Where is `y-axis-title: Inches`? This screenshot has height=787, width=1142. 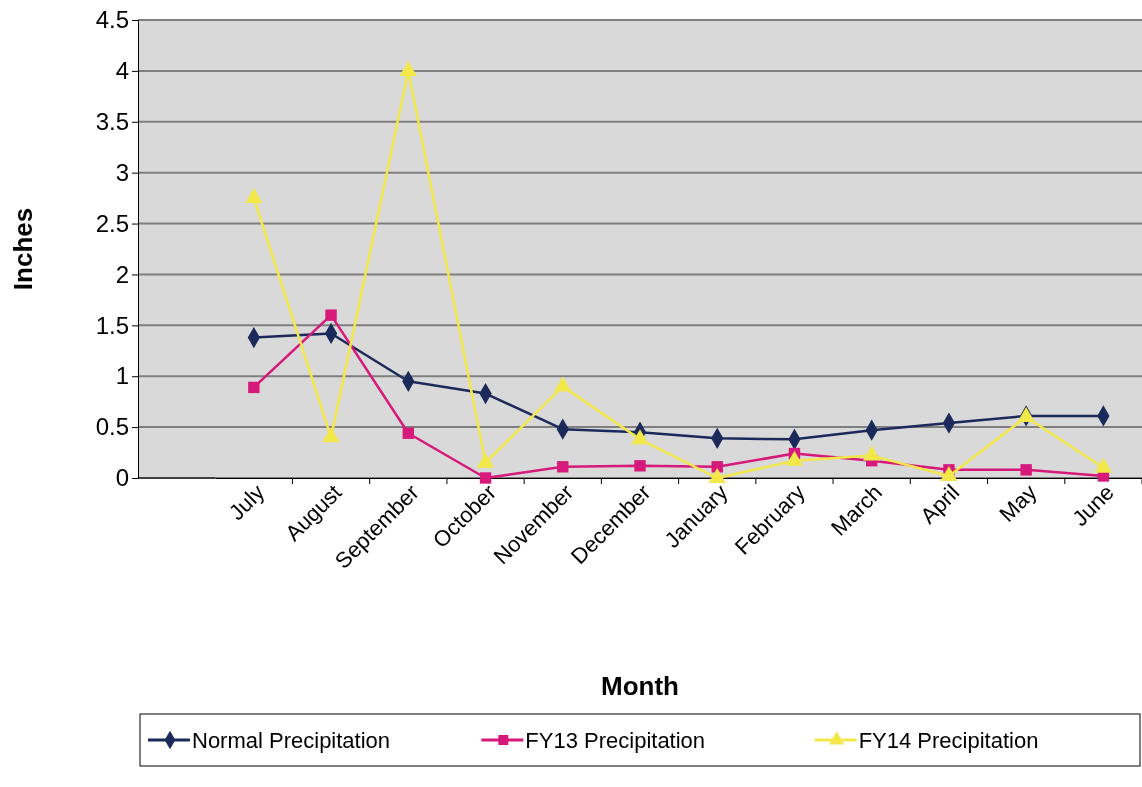 y-axis-title: Inches is located at coordinates (23, 249).